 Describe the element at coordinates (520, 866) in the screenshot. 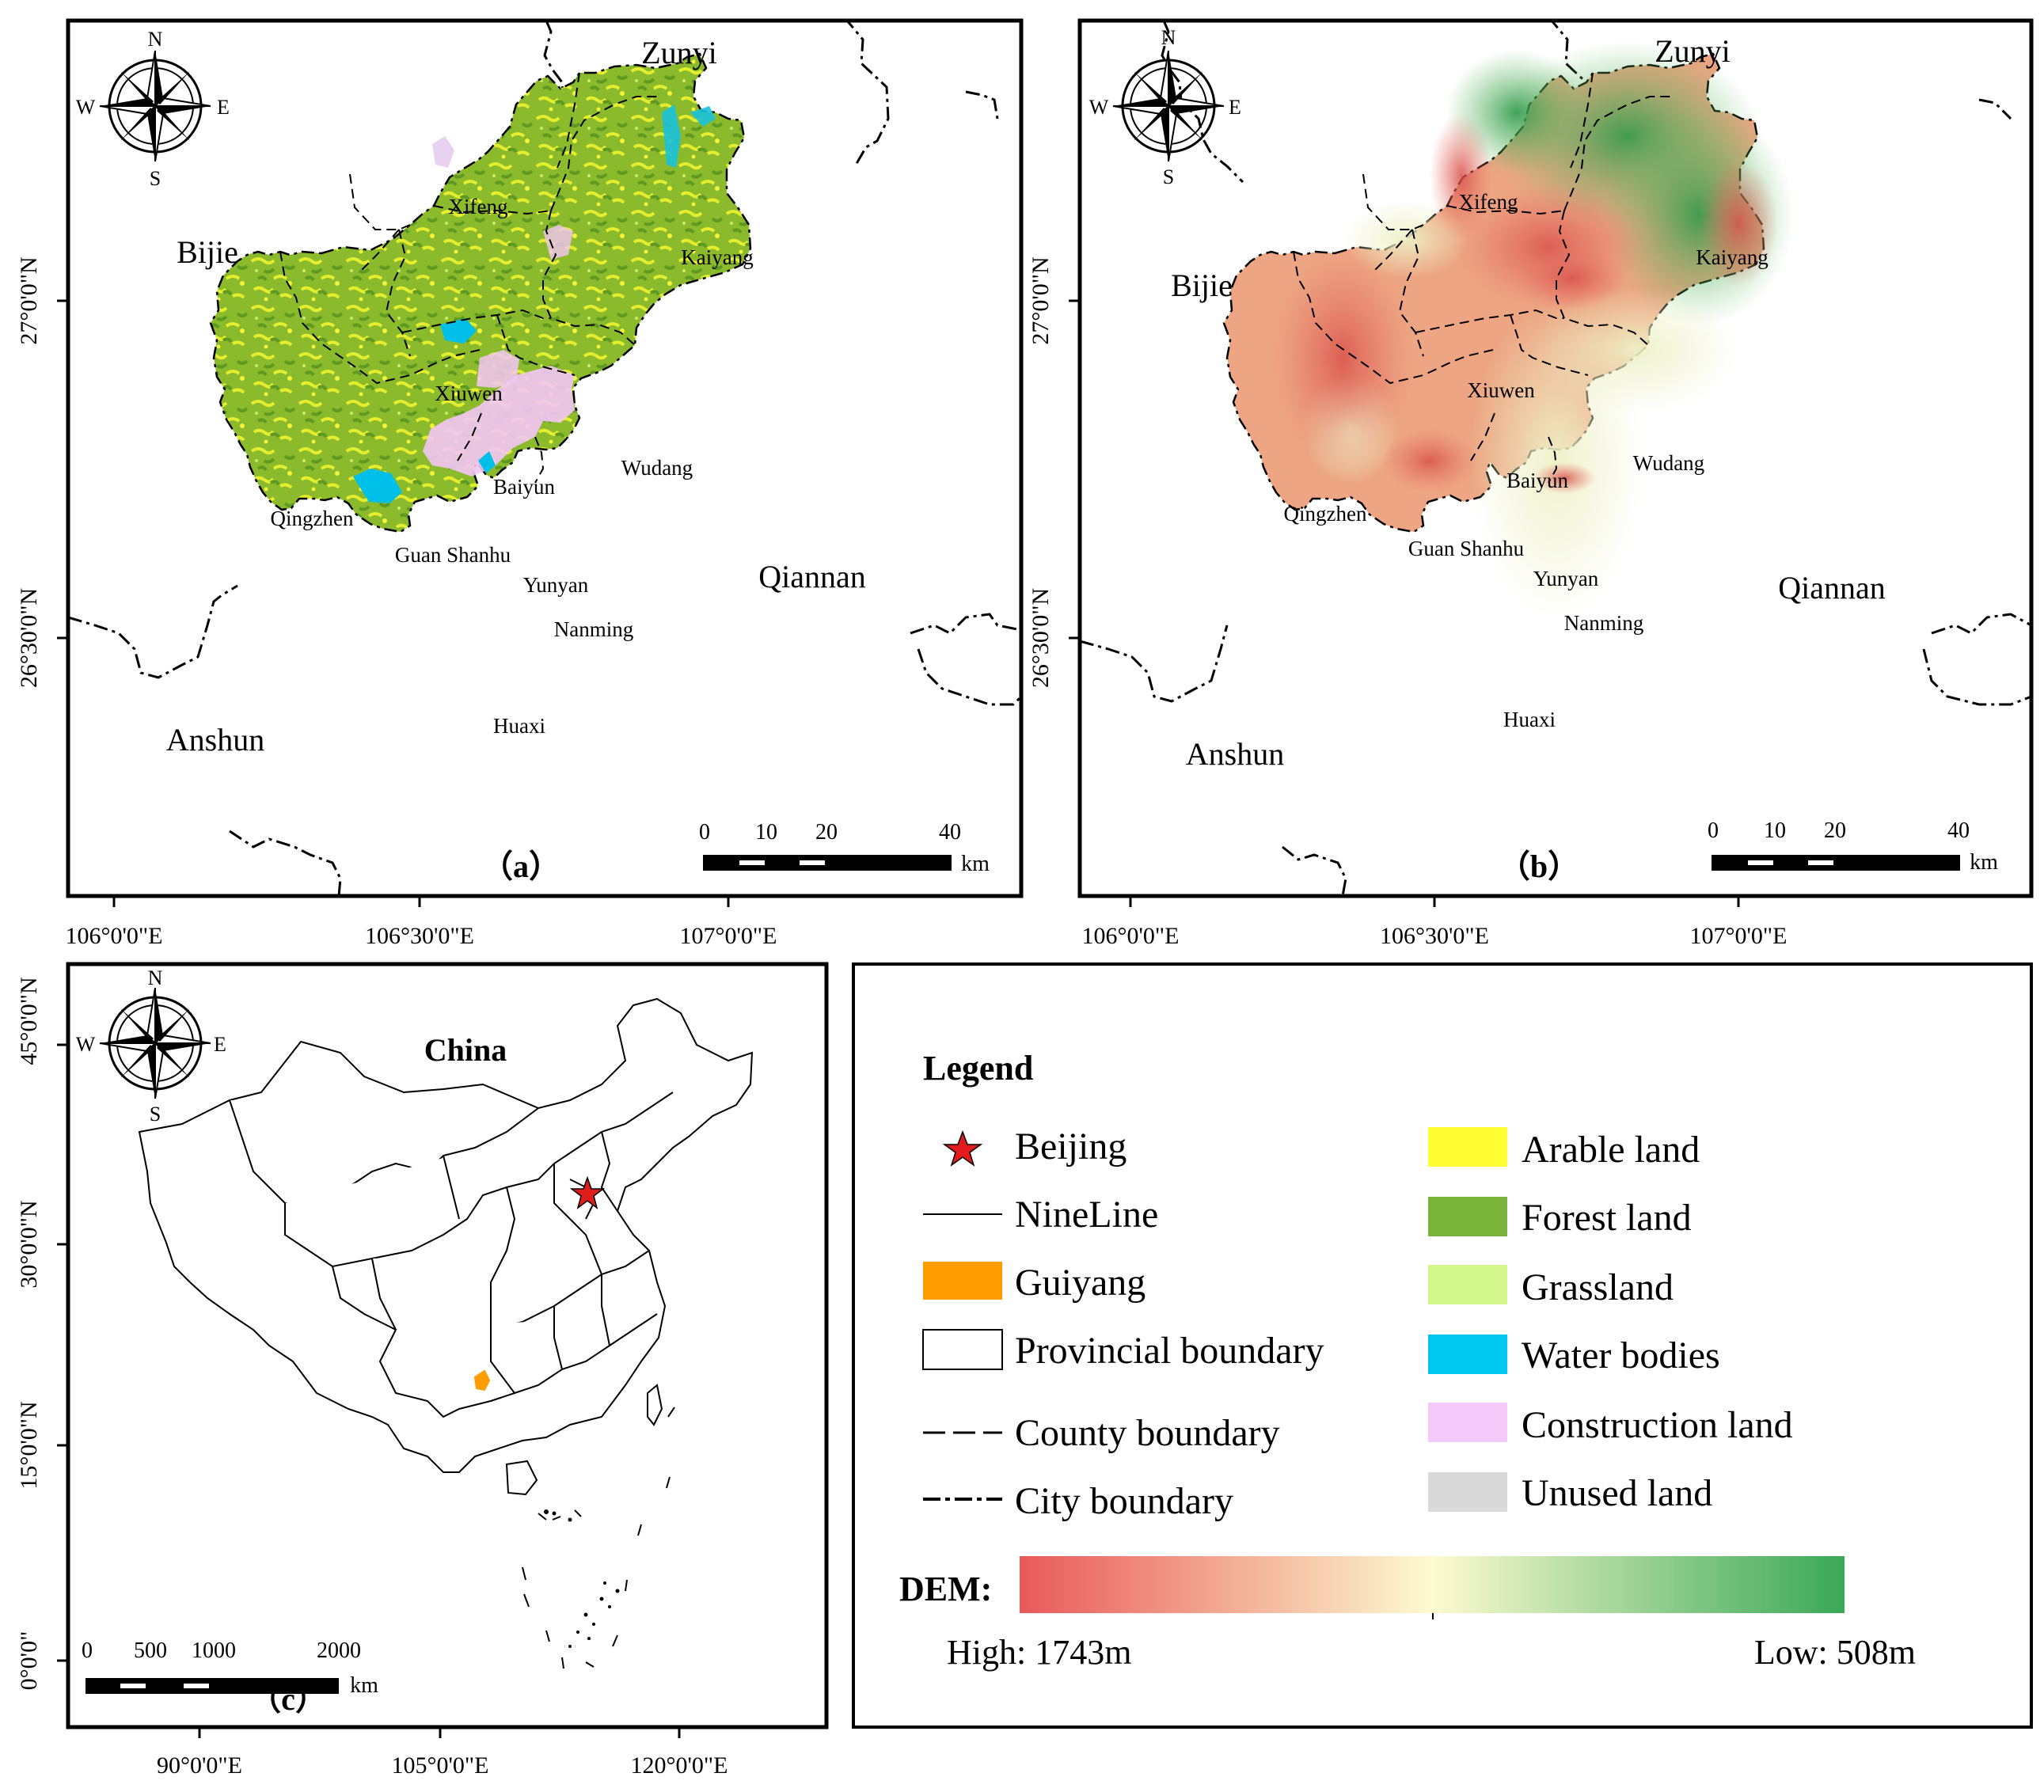

I see `panel-a-letter: （a）` at that location.